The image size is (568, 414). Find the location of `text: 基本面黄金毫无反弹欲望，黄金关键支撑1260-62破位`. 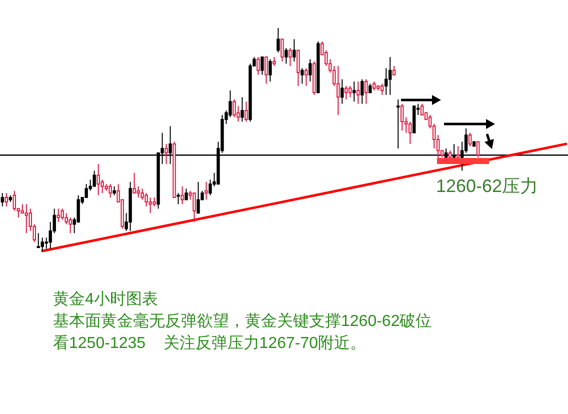

text: 基本面黄金毫无反弹欲望，黄金关键支撑1260-62破位 is located at coordinates (242, 321).